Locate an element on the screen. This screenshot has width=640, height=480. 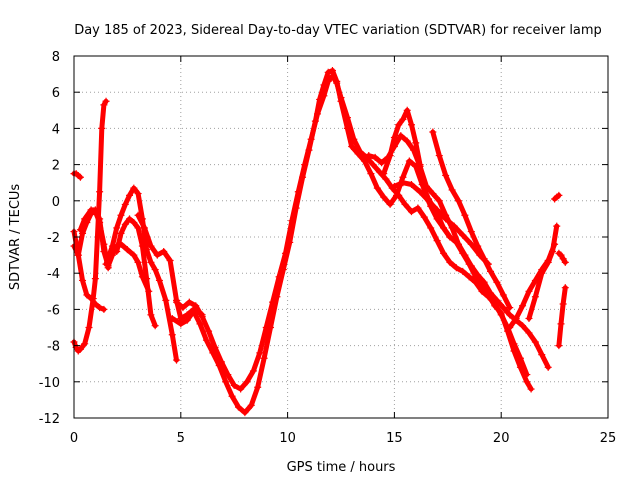
x-tick-label: 15 is located at coordinates (394, 438).